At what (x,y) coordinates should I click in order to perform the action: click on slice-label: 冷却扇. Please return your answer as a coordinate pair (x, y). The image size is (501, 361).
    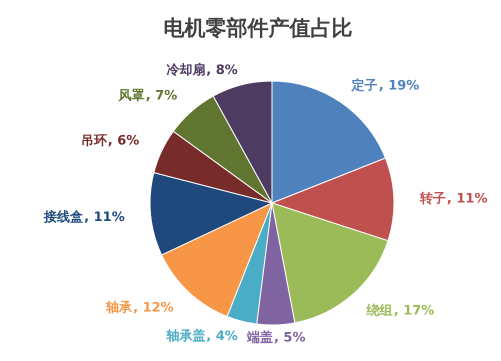
    Looking at the image, I should click on (186, 70).